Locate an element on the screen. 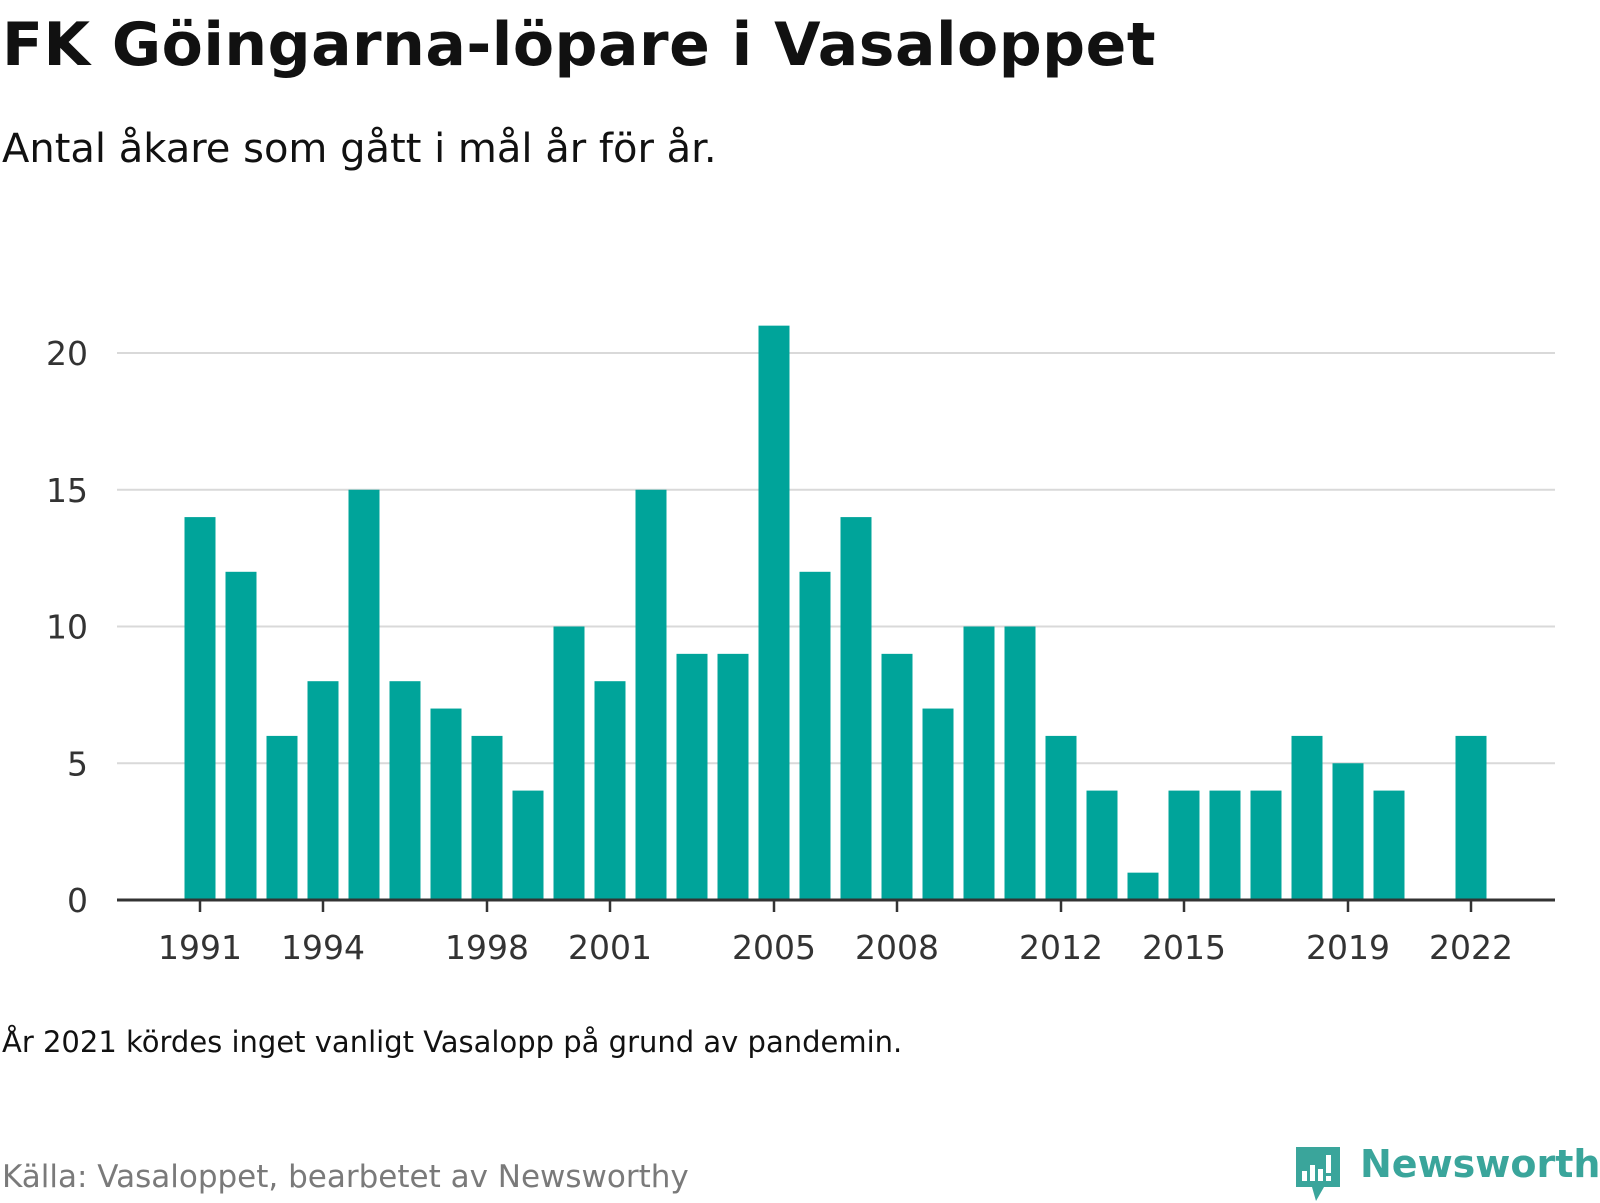 The image size is (1600, 1203). x-tick-label: 1994 is located at coordinates (323, 947).